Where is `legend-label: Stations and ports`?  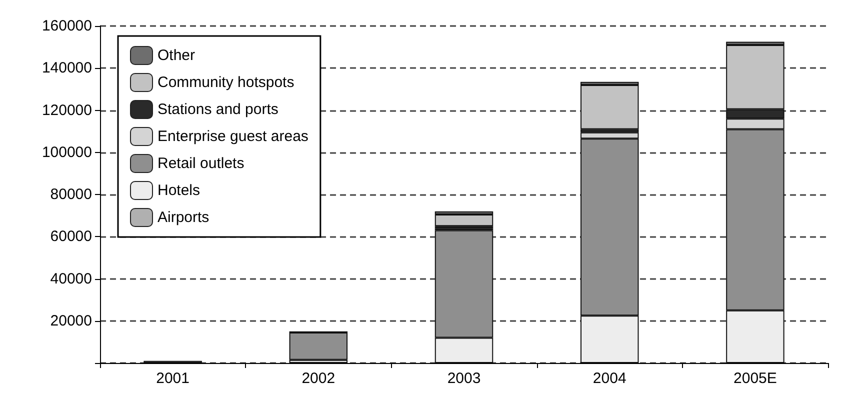 legend-label: Stations and ports is located at coordinates (218, 109).